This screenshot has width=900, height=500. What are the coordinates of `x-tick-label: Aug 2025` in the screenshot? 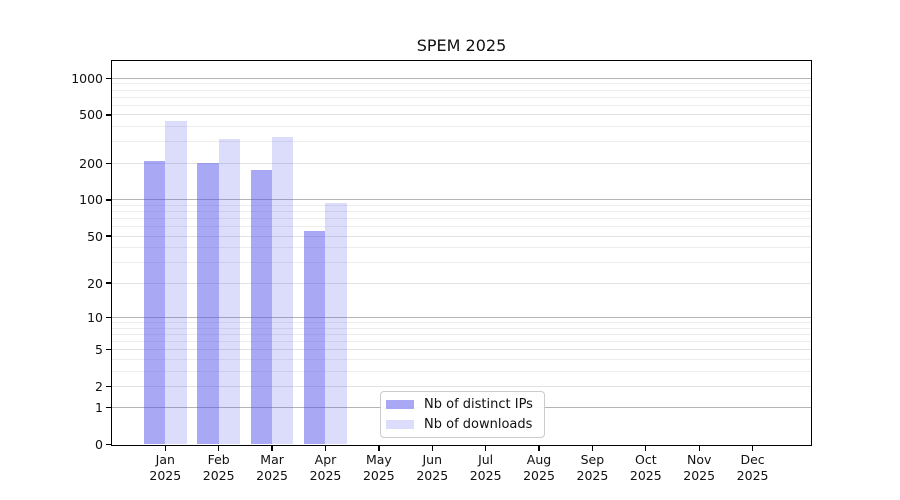 It's located at (539, 467).